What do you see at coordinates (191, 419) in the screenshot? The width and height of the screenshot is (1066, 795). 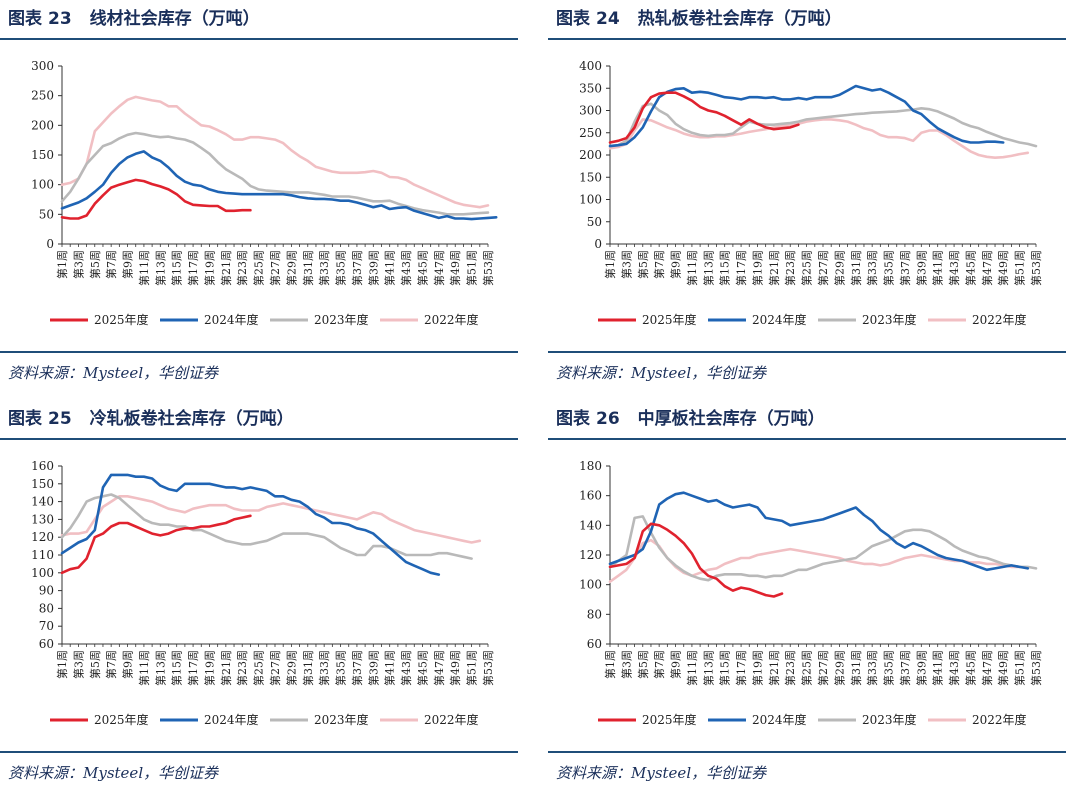 I see `figure-title: 冷轧板卷社会库存（万吨）` at bounding box center [191, 419].